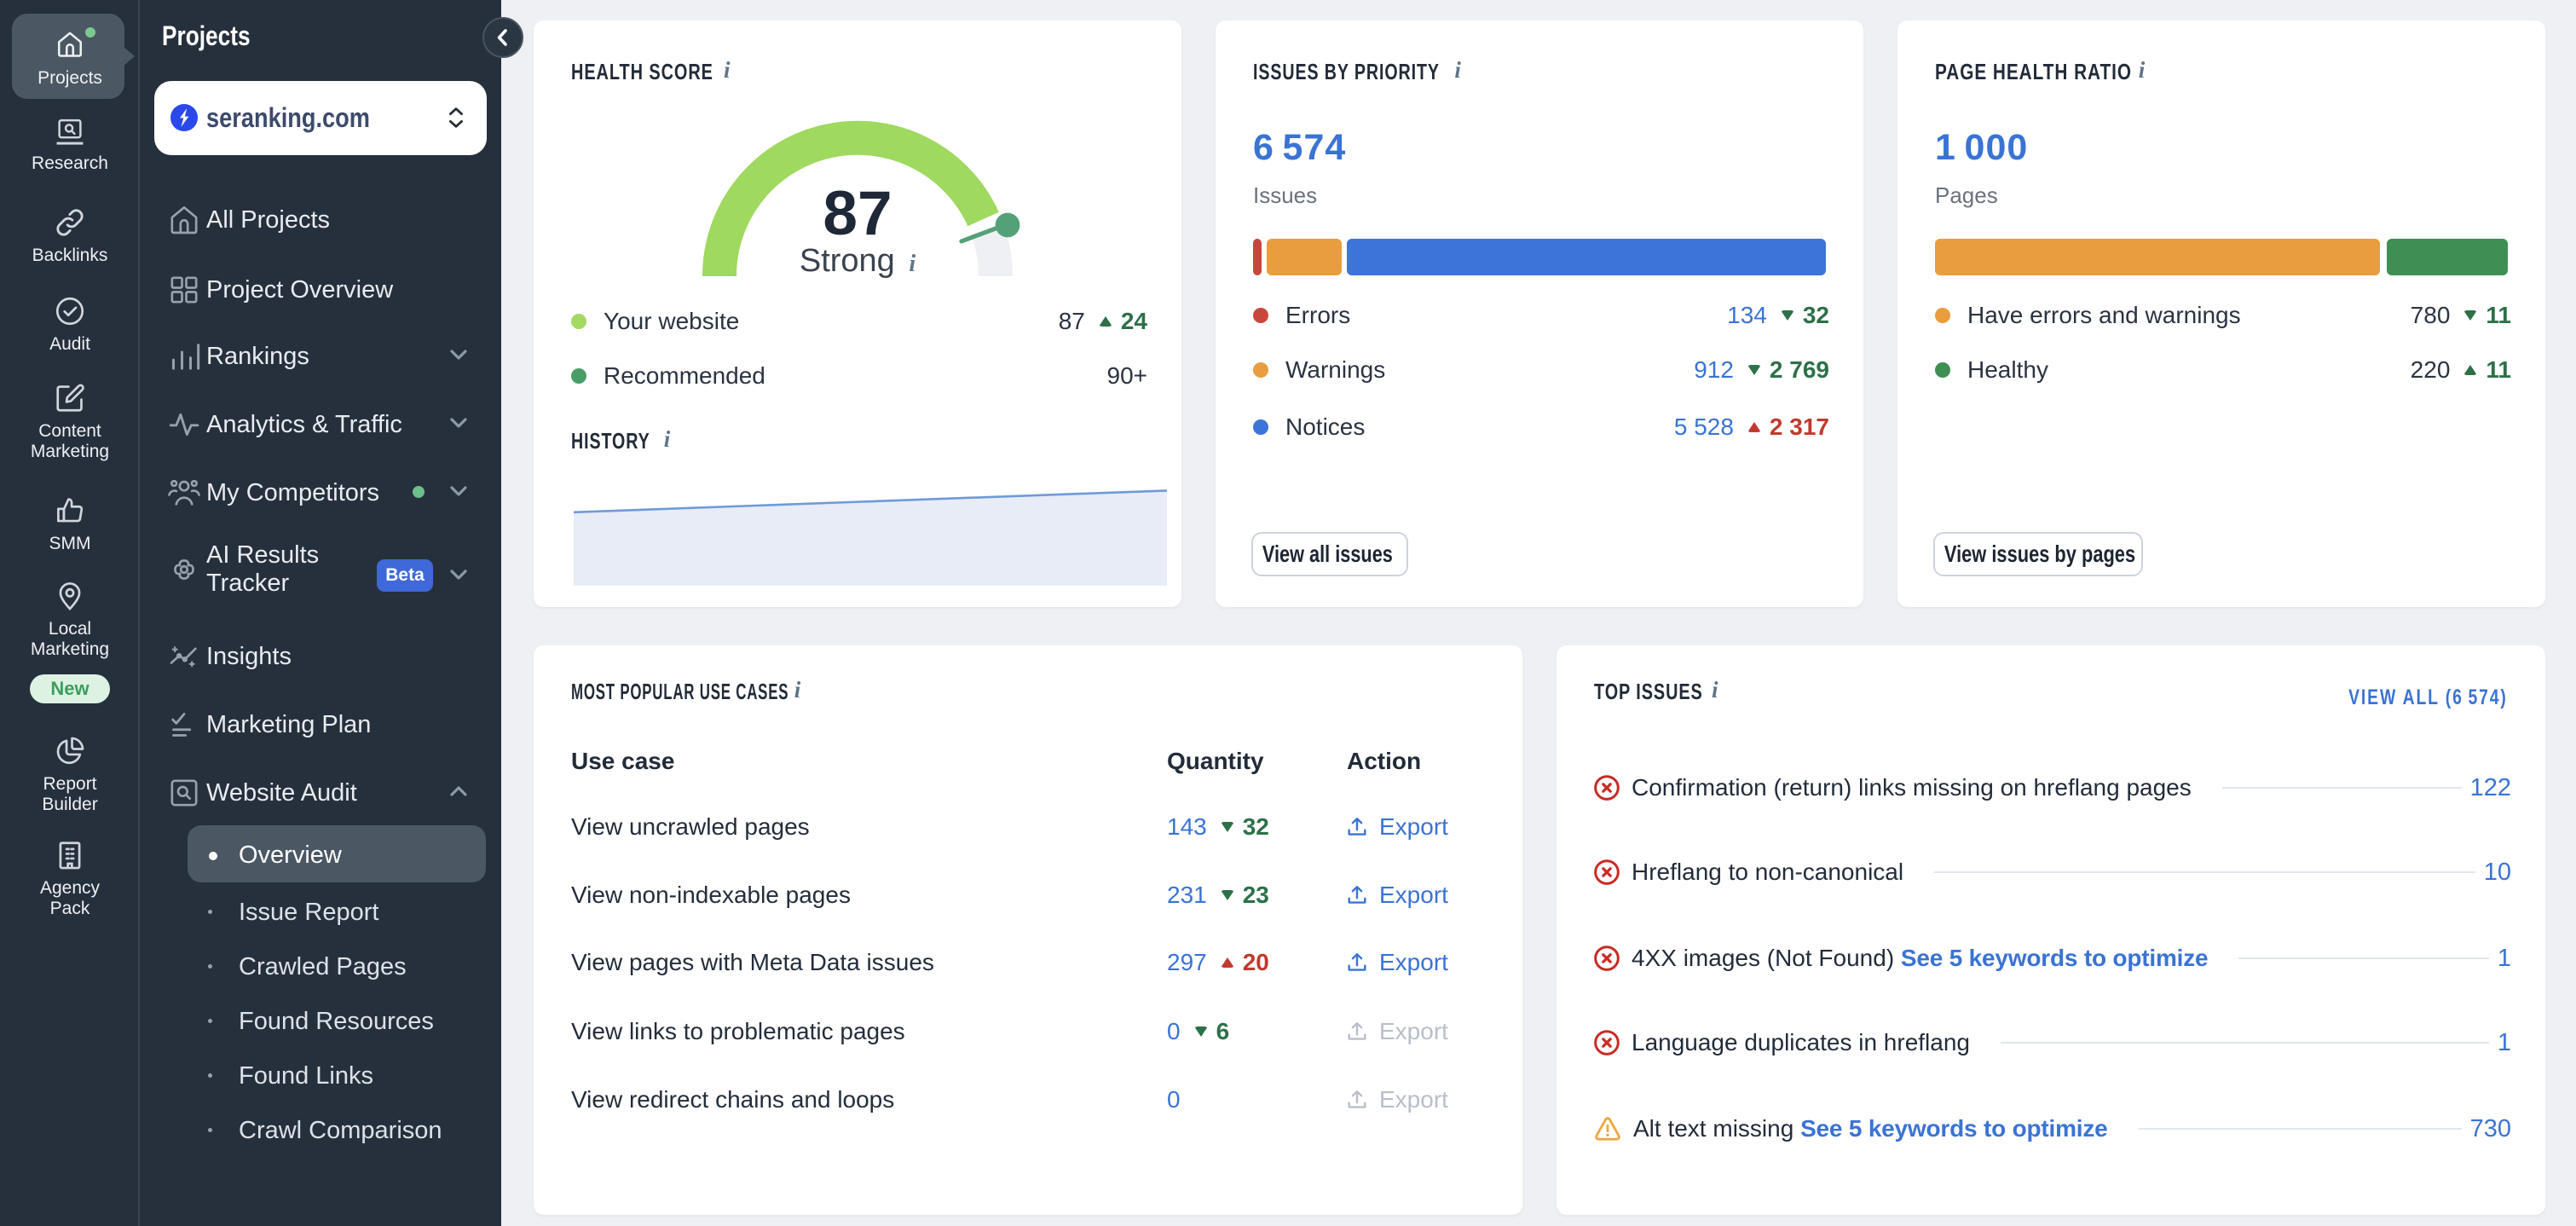 This screenshot has height=1226, width=2576. What do you see at coordinates (857, 213) in the screenshot?
I see `svg-text: 87` at bounding box center [857, 213].